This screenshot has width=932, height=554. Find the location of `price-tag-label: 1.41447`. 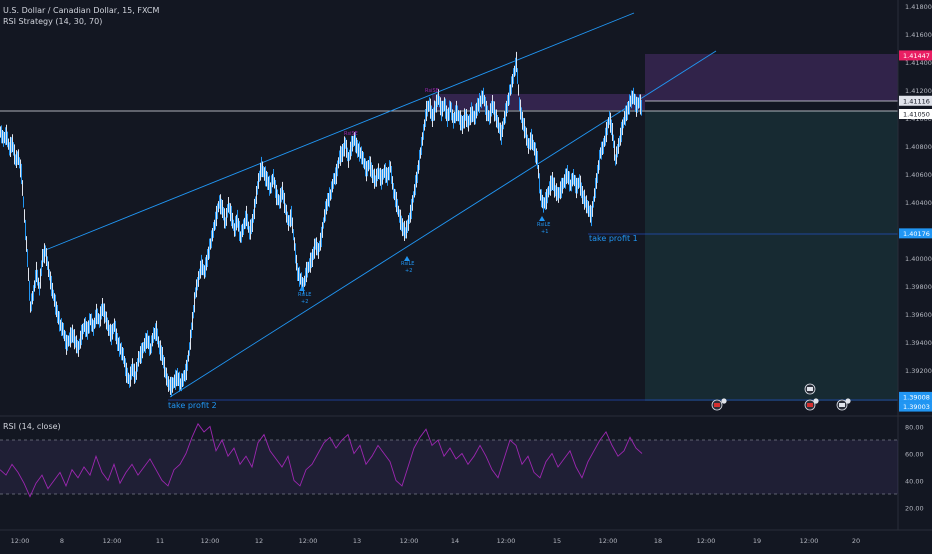

price-tag-label: 1.41447 is located at coordinates (916, 56).